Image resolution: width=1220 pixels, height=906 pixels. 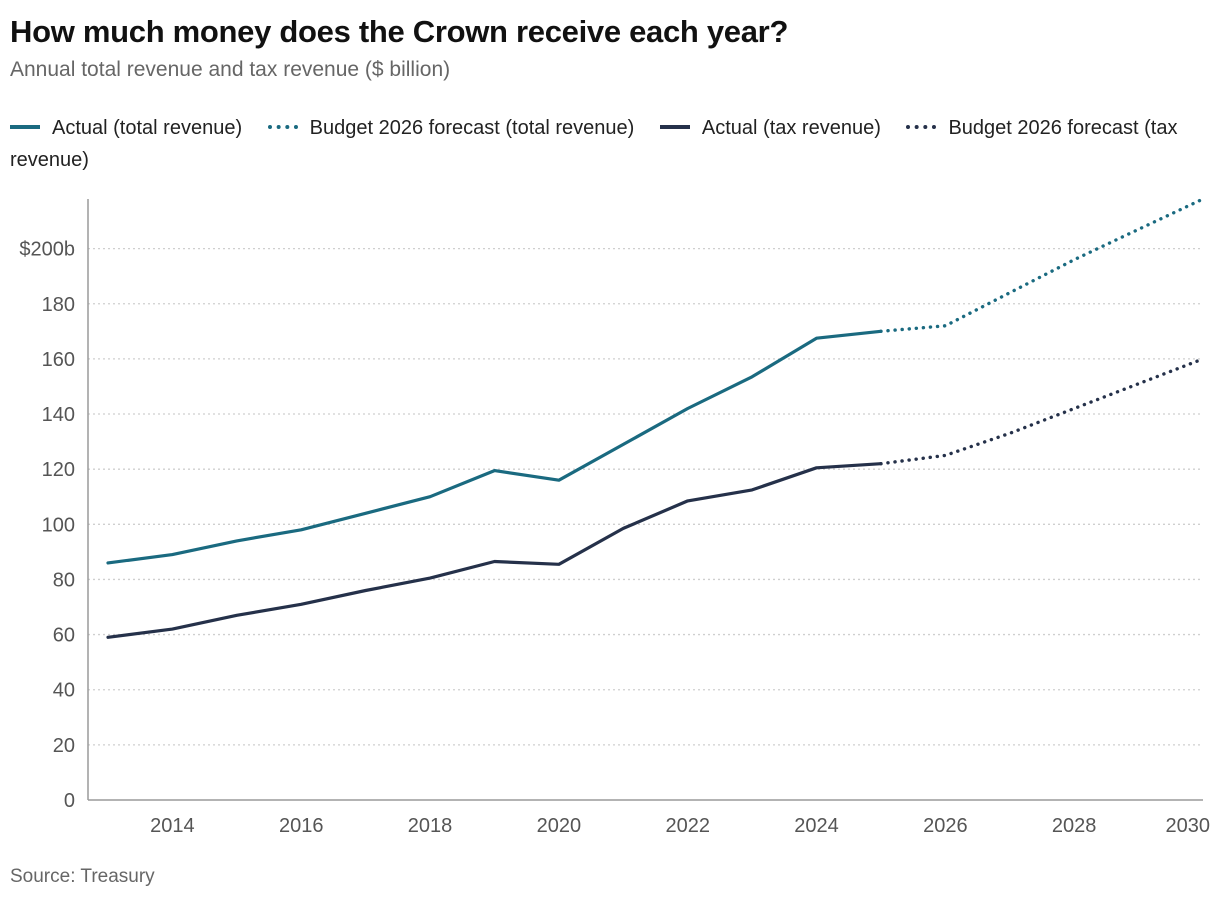 What do you see at coordinates (945, 826) in the screenshot?
I see `x-tick-label-2026: 2026` at bounding box center [945, 826].